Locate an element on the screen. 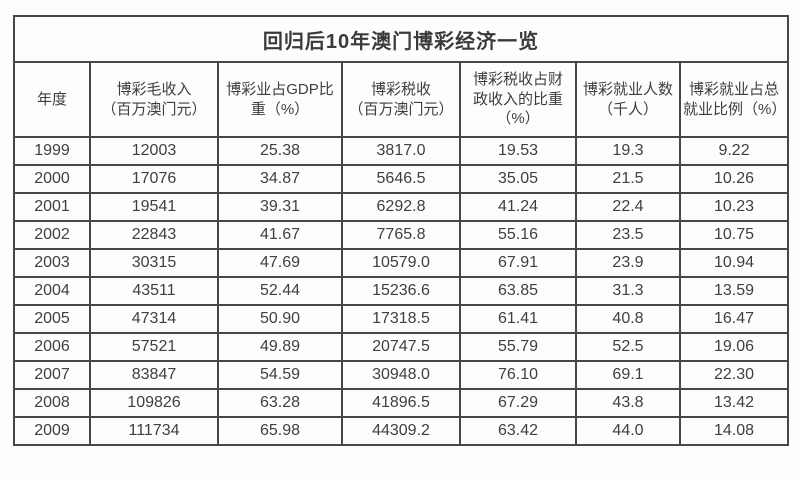 This screenshot has width=800, height=481. value-cell: 111734 is located at coordinates (154, 431).